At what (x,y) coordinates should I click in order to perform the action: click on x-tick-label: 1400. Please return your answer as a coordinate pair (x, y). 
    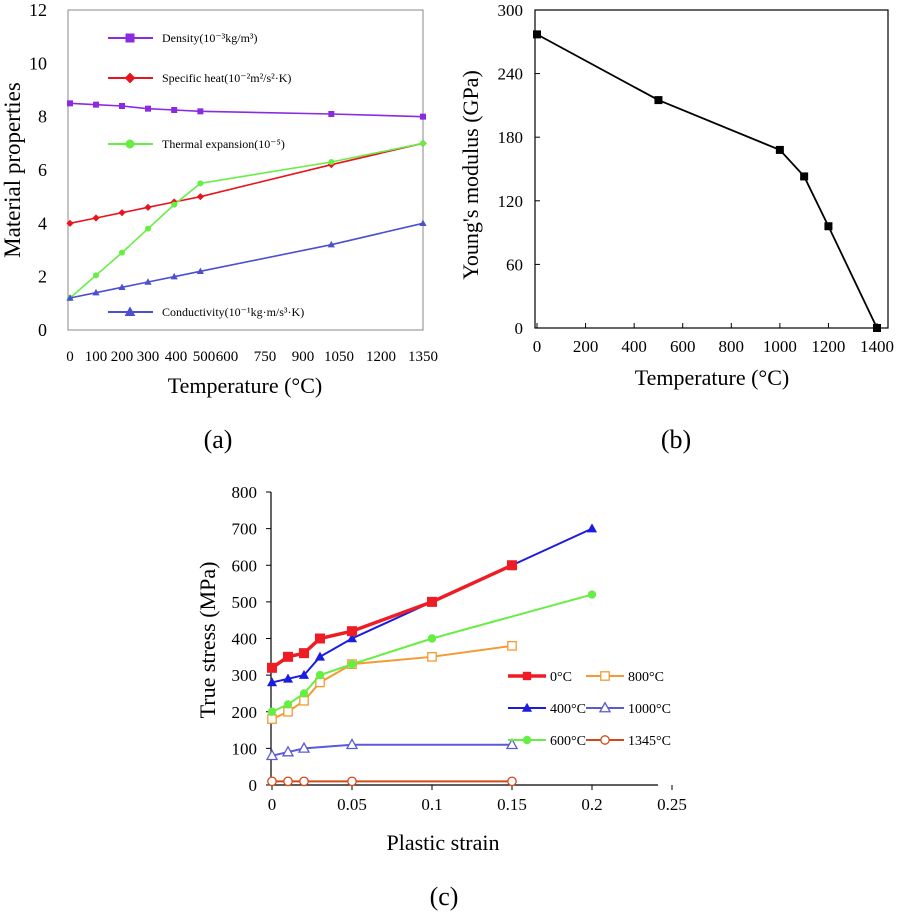
    Looking at the image, I should click on (877, 346).